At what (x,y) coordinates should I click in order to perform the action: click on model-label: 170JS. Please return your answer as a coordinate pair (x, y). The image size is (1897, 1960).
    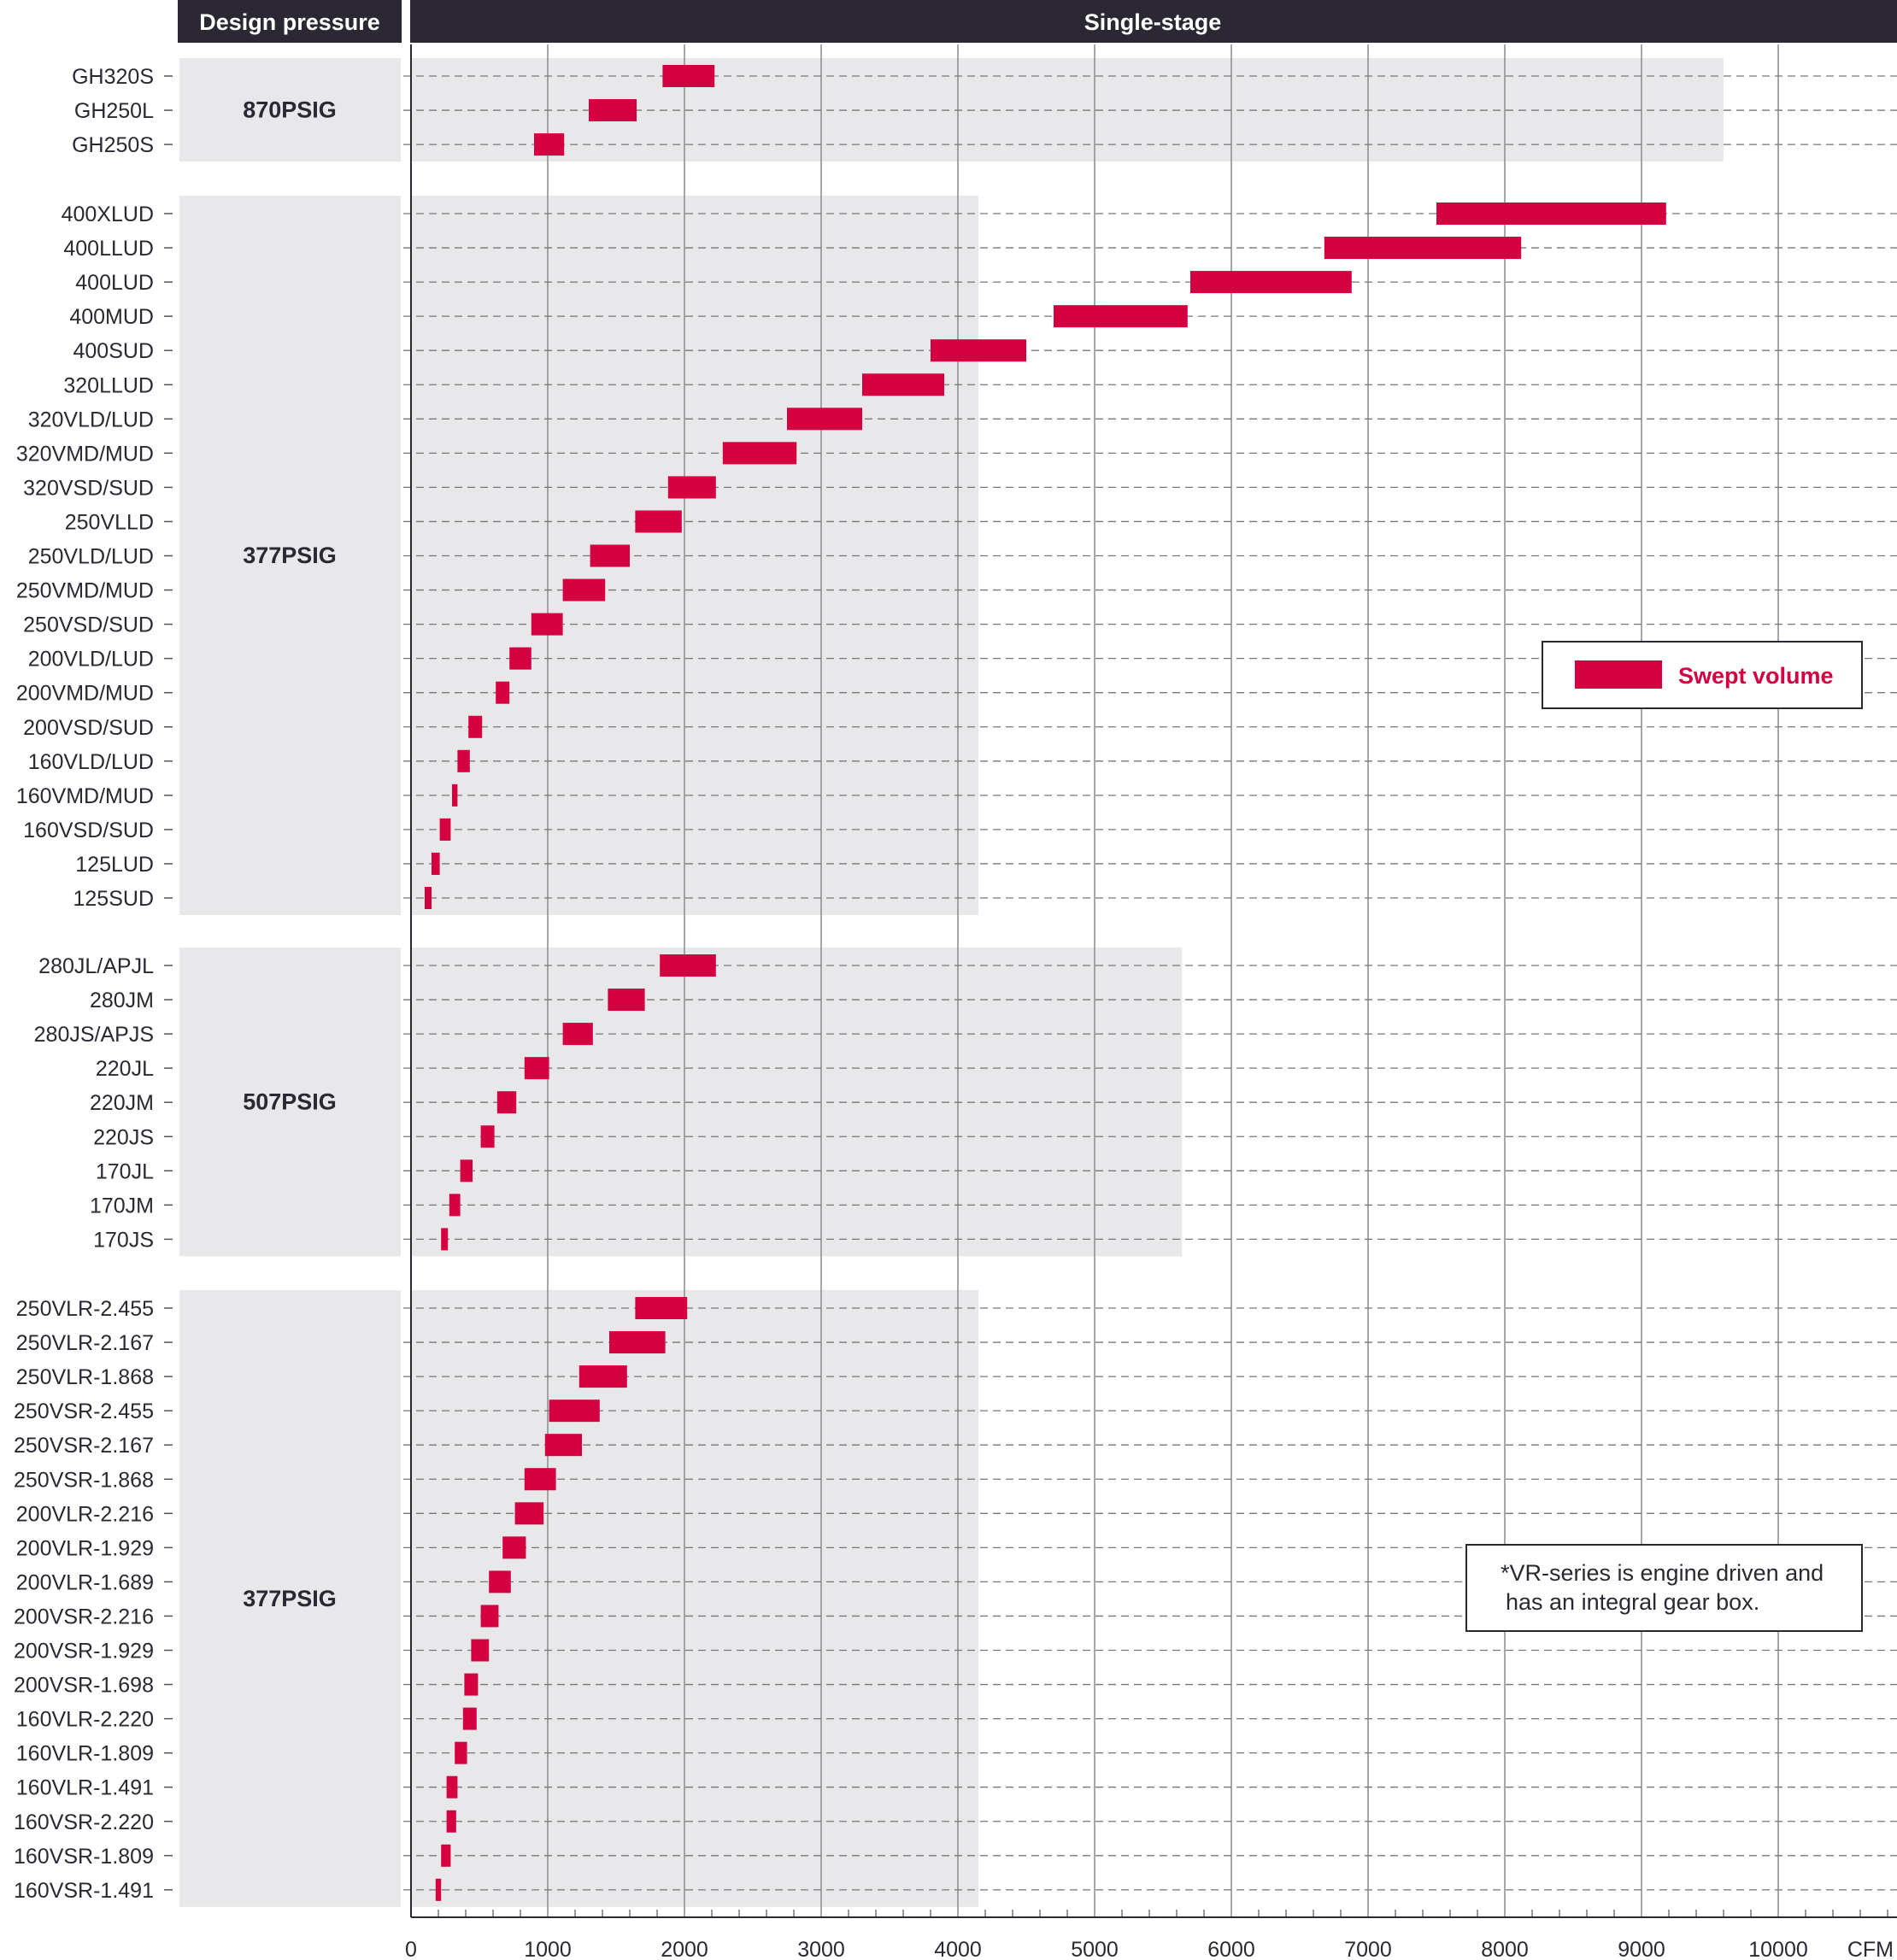
    Looking at the image, I should click on (123, 1240).